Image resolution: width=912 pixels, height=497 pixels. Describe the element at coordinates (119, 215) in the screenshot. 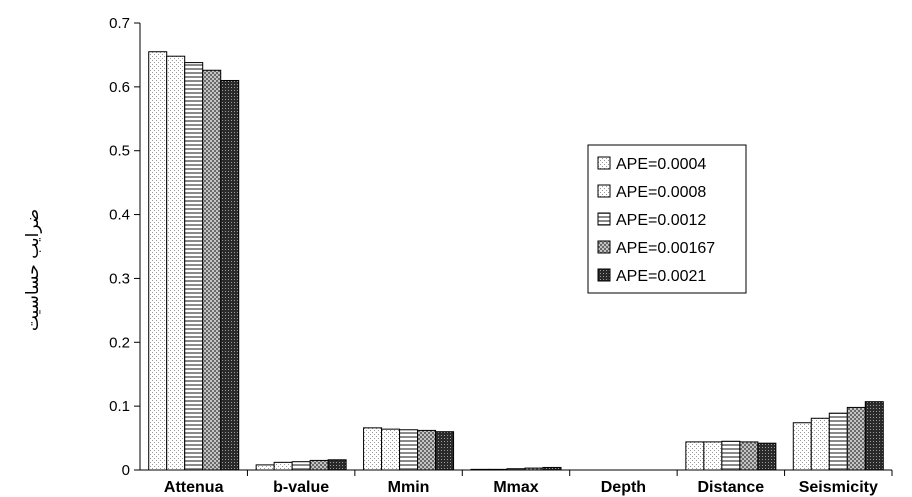

I see `y-tick-label: 0.4` at that location.